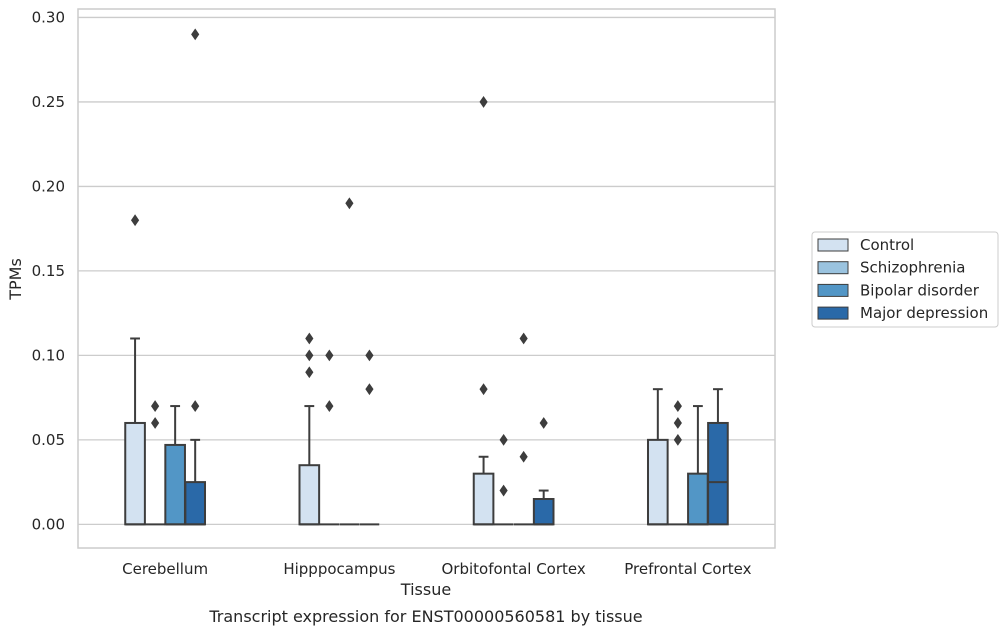  What do you see at coordinates (920, 290) in the screenshot?
I see `legend-label: Bipolar disorder` at bounding box center [920, 290].